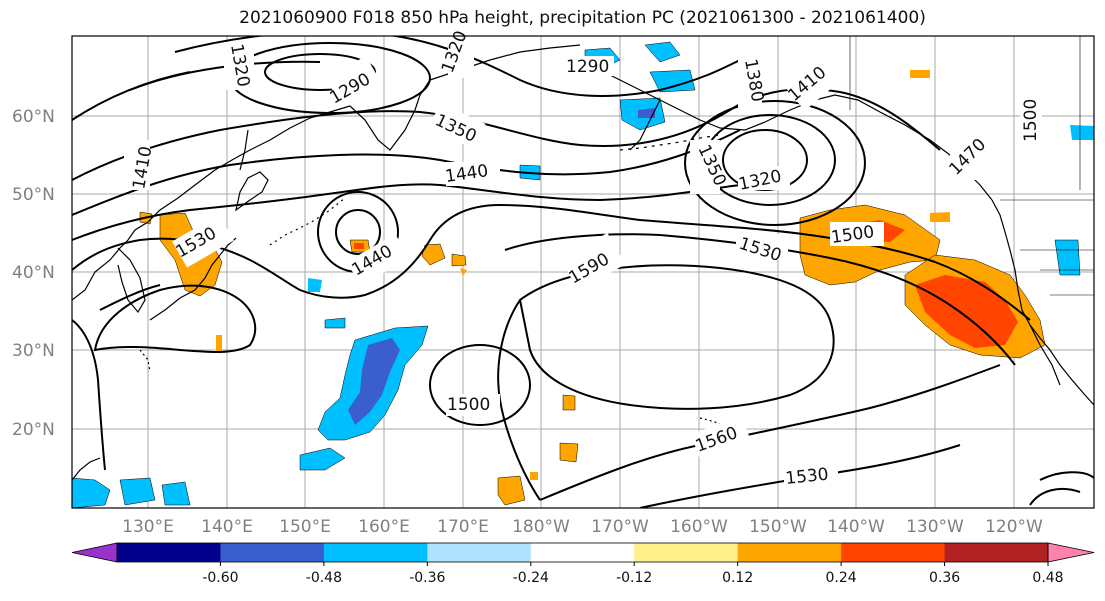 Image resolution: width=1105 pixels, height=601 pixels. What do you see at coordinates (1071, 552) in the screenshot?
I see `colorbar-extend-high` at bounding box center [1071, 552].